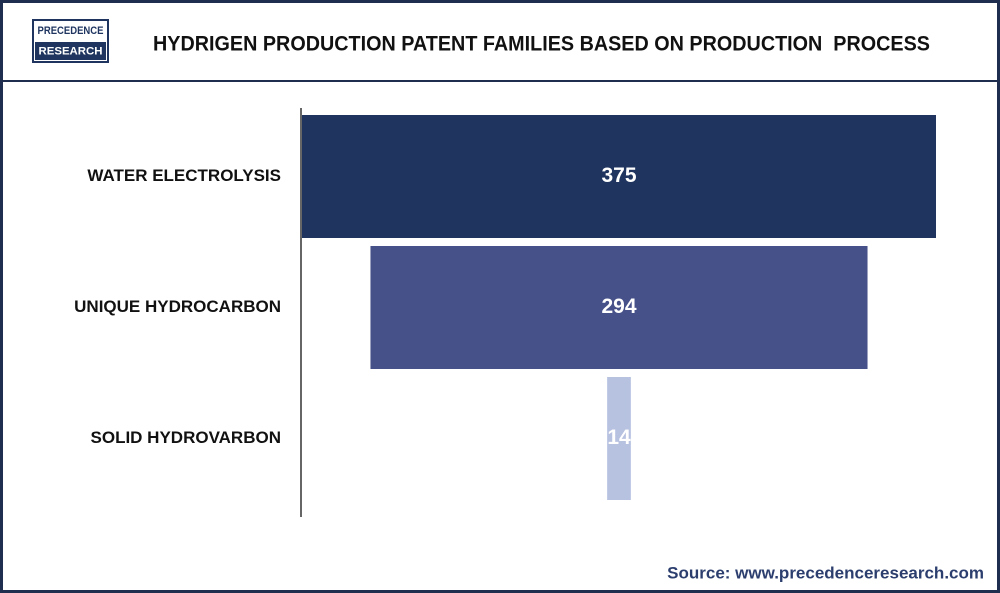 The image size is (1000, 593). What do you see at coordinates (186, 437) in the screenshot?
I see `category-label: SOLID HYDROVARBON` at bounding box center [186, 437].